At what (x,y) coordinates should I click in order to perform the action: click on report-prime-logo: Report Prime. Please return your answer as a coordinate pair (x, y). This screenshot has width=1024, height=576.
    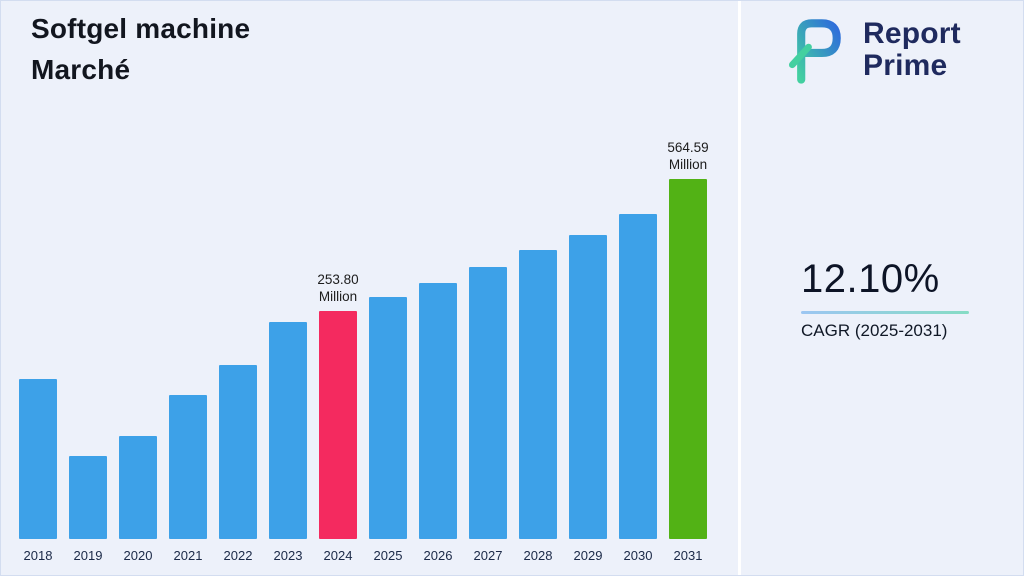
    Looking at the image, I should click on (870, 50).